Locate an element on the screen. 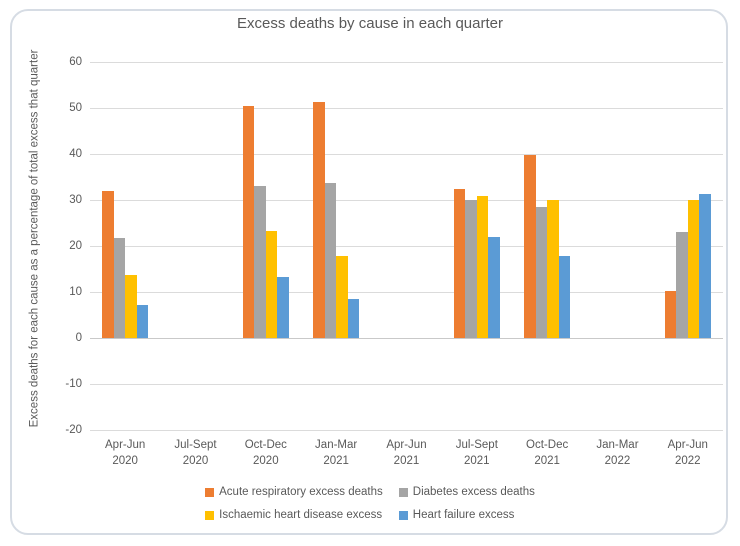 This screenshot has height=546, width=740. legend-label: Diabetes excess deaths is located at coordinates (473, 492).